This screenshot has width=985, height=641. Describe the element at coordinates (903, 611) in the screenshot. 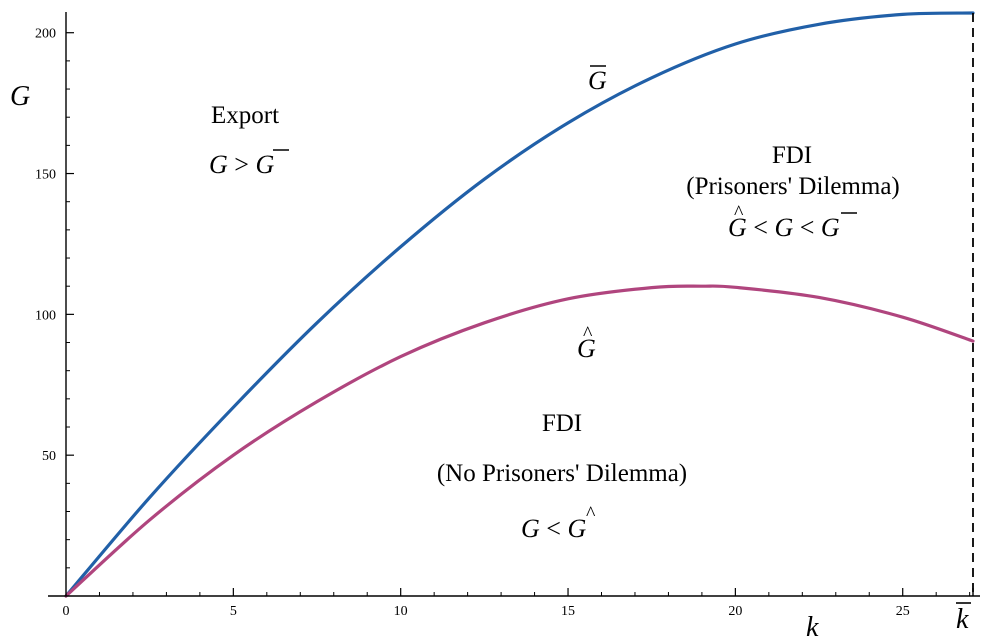

I see `x-tick-label: 25` at that location.